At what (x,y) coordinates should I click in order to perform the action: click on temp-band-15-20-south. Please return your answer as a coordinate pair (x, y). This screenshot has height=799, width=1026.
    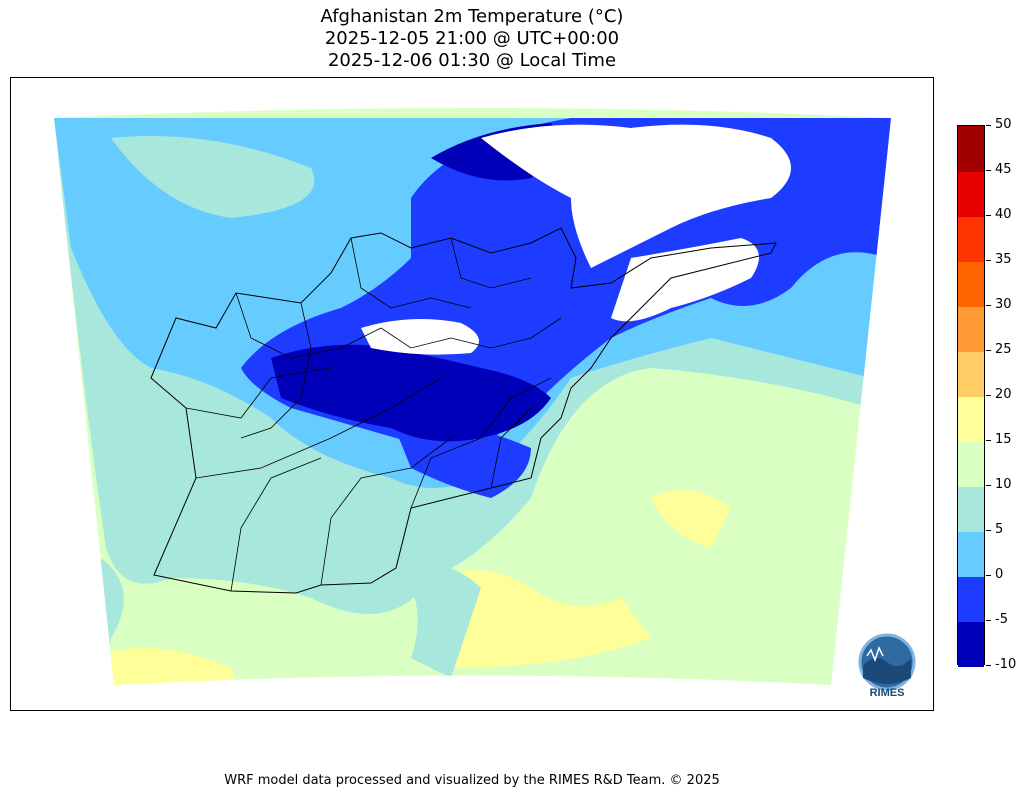
    Looking at the image, I should click on (546, 619).